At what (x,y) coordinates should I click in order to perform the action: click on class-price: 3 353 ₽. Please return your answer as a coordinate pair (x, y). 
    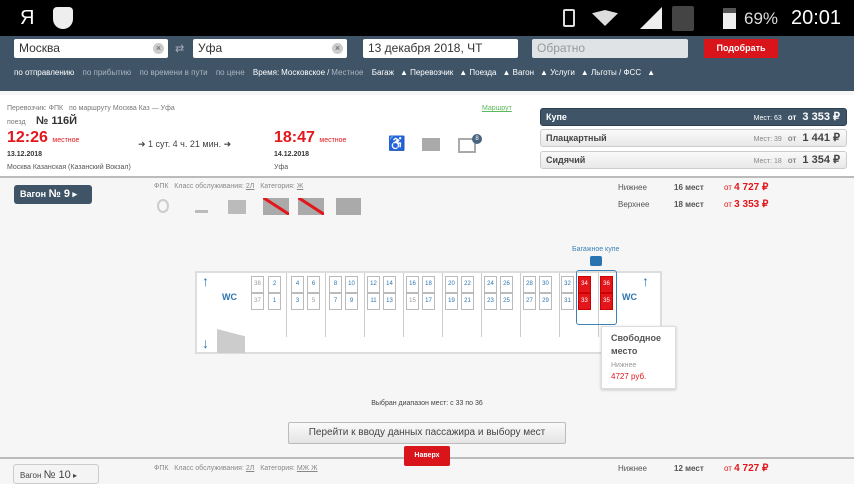
    Looking at the image, I should click on (821, 117).